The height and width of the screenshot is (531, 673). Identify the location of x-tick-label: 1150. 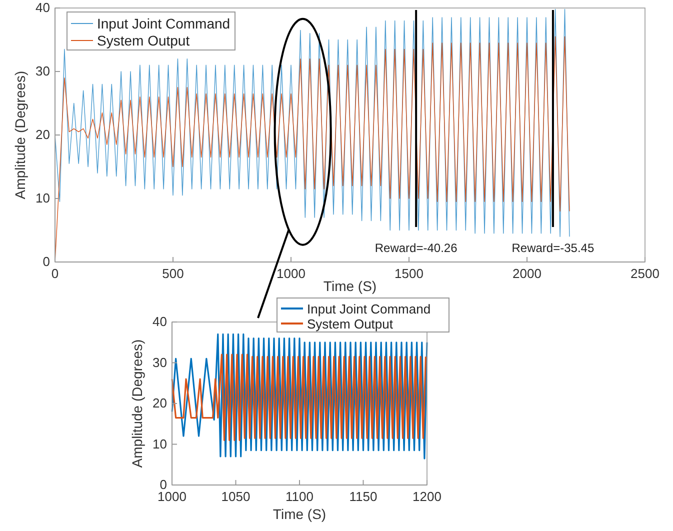
(363, 496).